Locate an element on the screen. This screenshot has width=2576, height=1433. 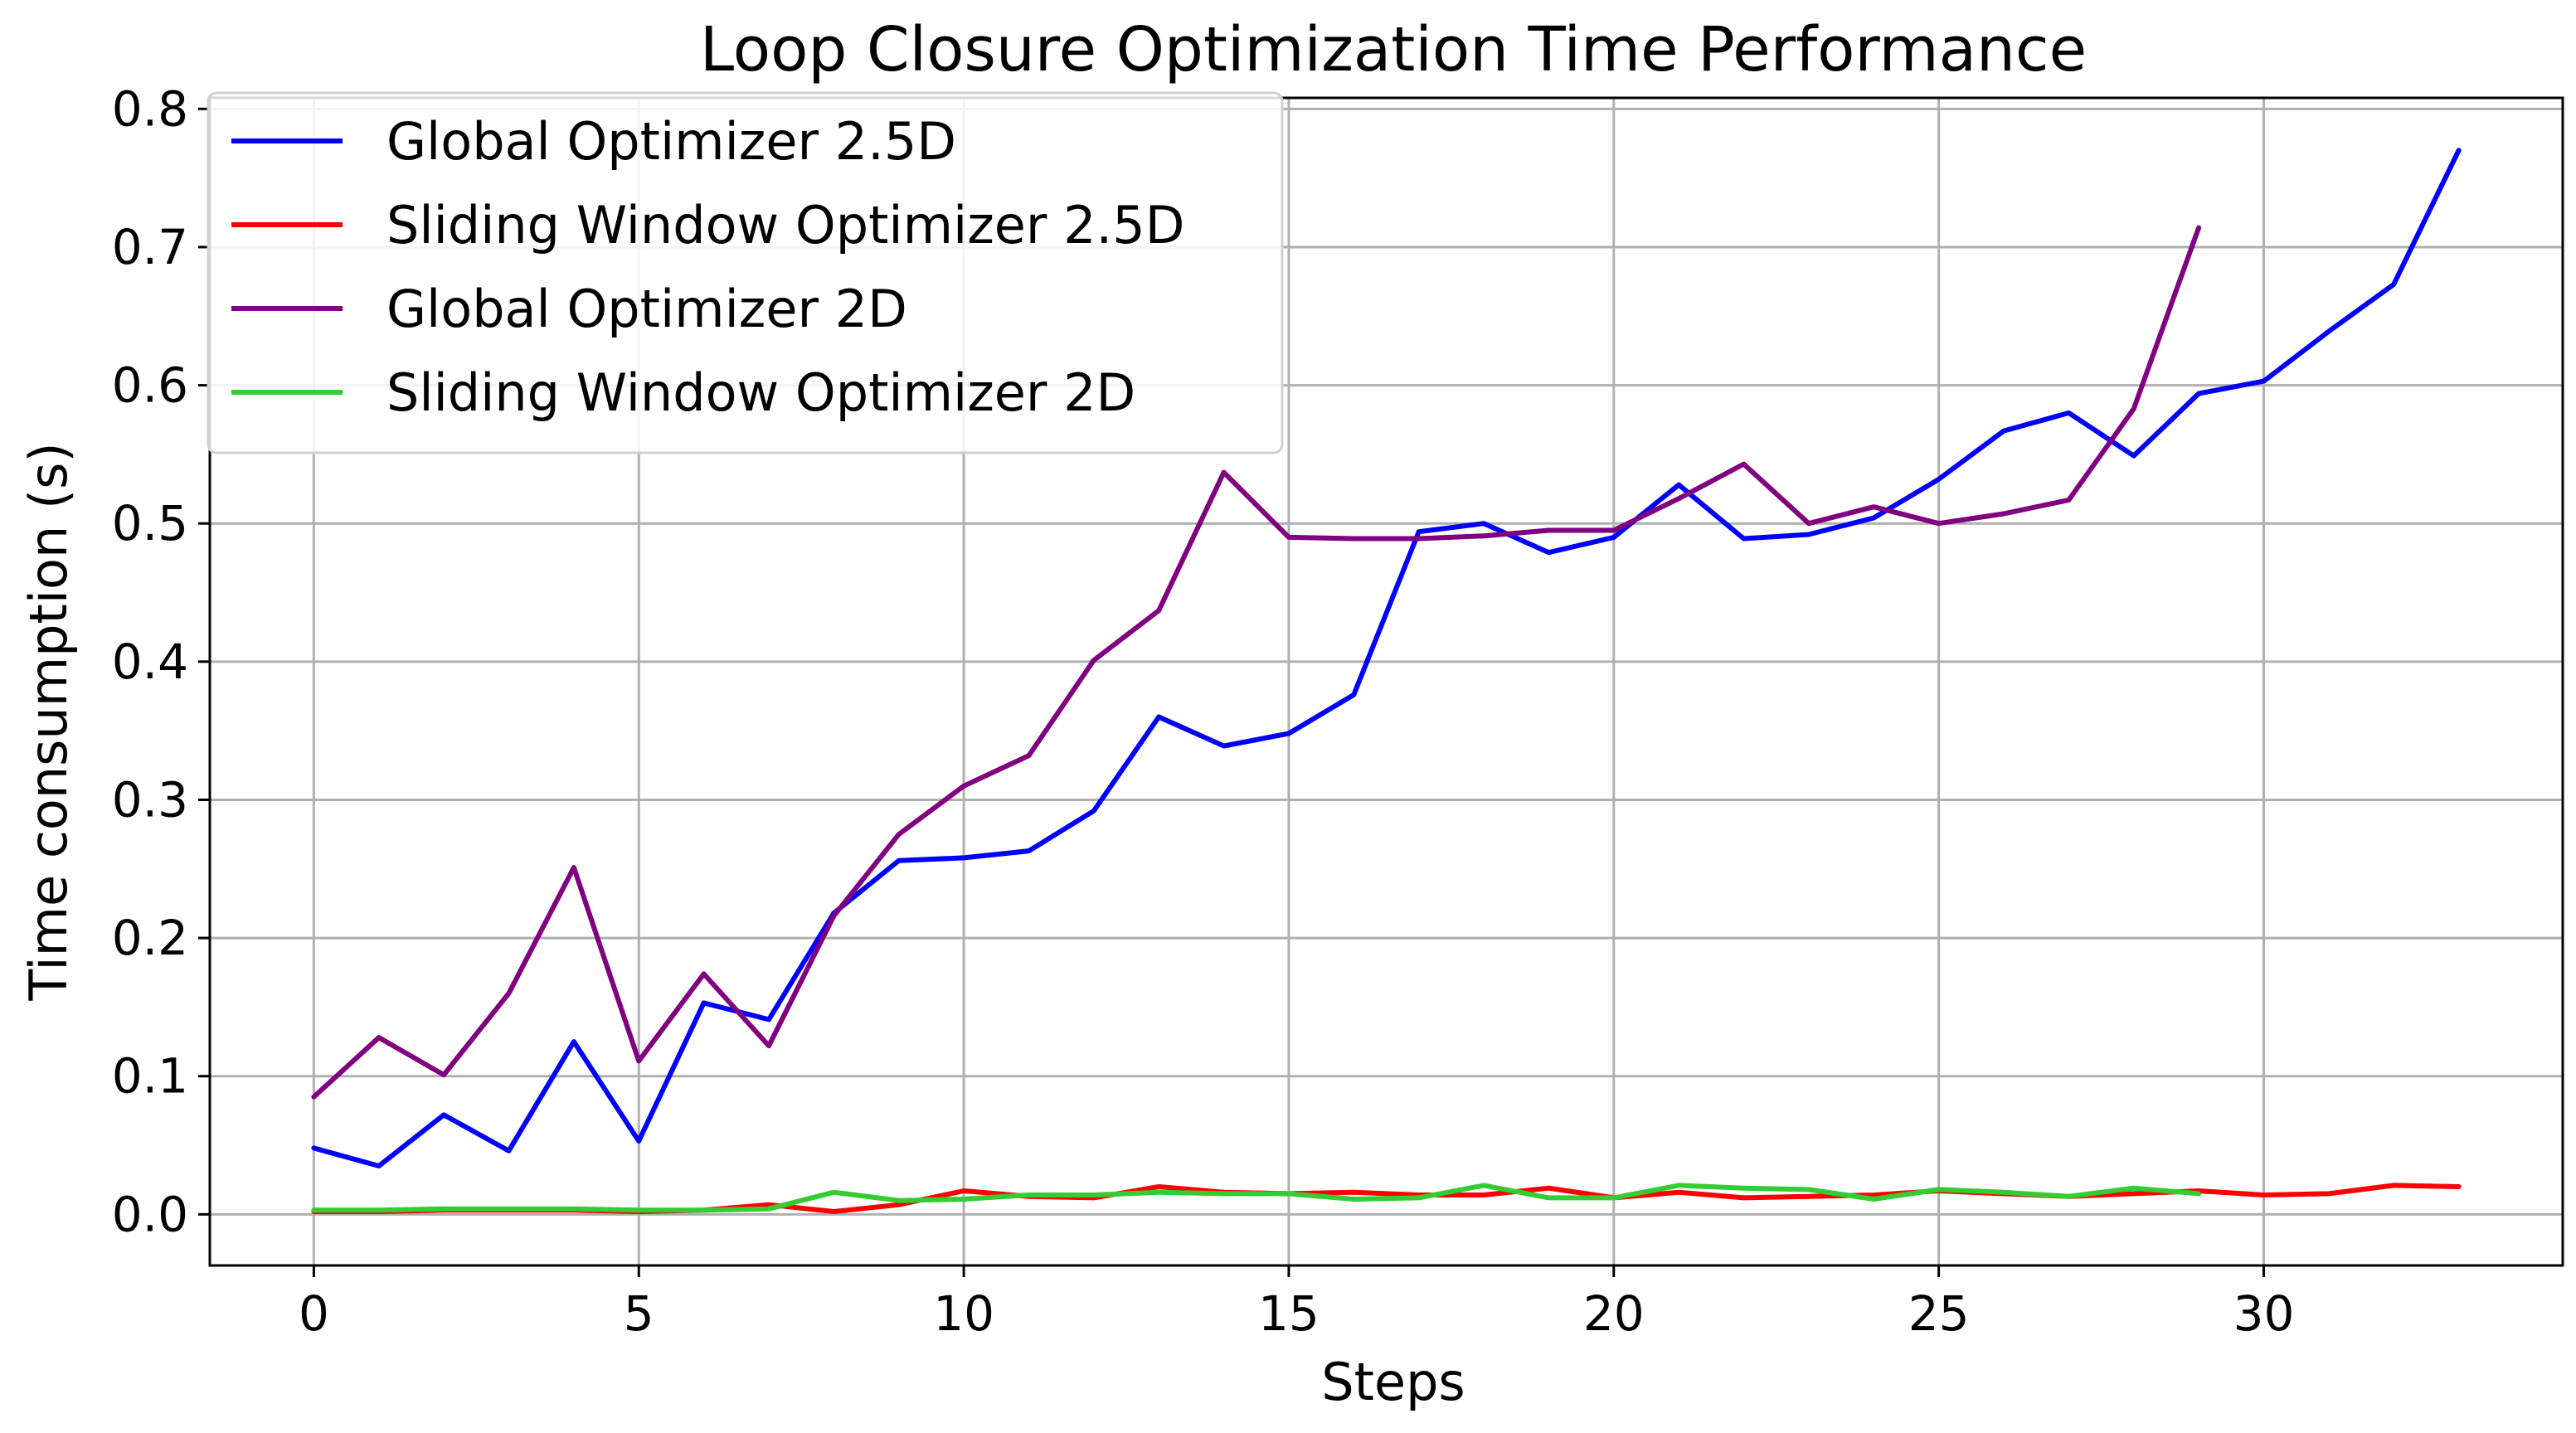
y-tick-label: 0.4 is located at coordinates (150, 662).